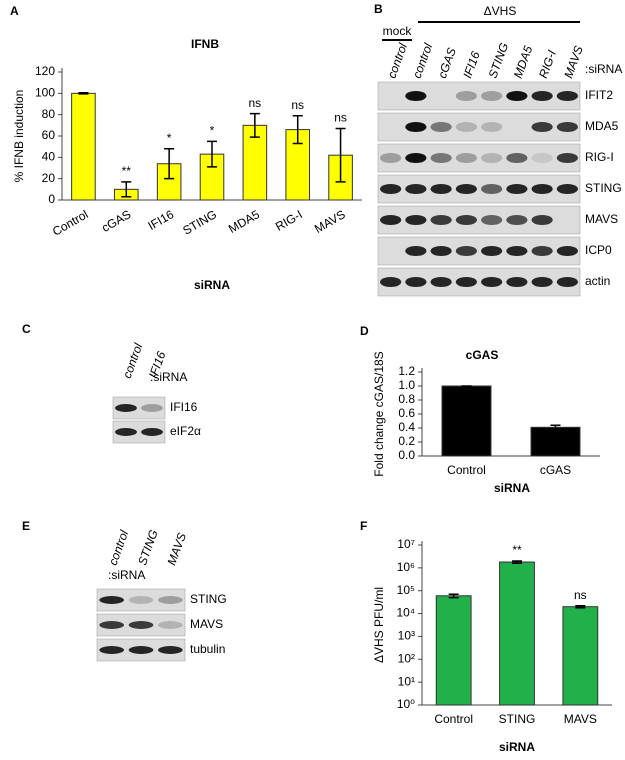 This screenshot has width=625, height=760. Describe the element at coordinates (580, 719) in the screenshot. I see `x-tick-label: MAVS` at that location.